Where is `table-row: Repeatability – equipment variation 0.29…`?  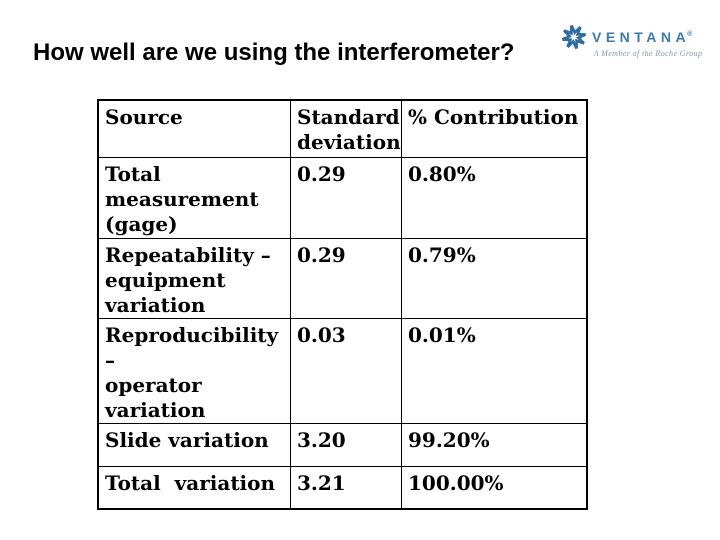 table-row: Repeatability – equipment variation 0.29… is located at coordinates (342, 278).